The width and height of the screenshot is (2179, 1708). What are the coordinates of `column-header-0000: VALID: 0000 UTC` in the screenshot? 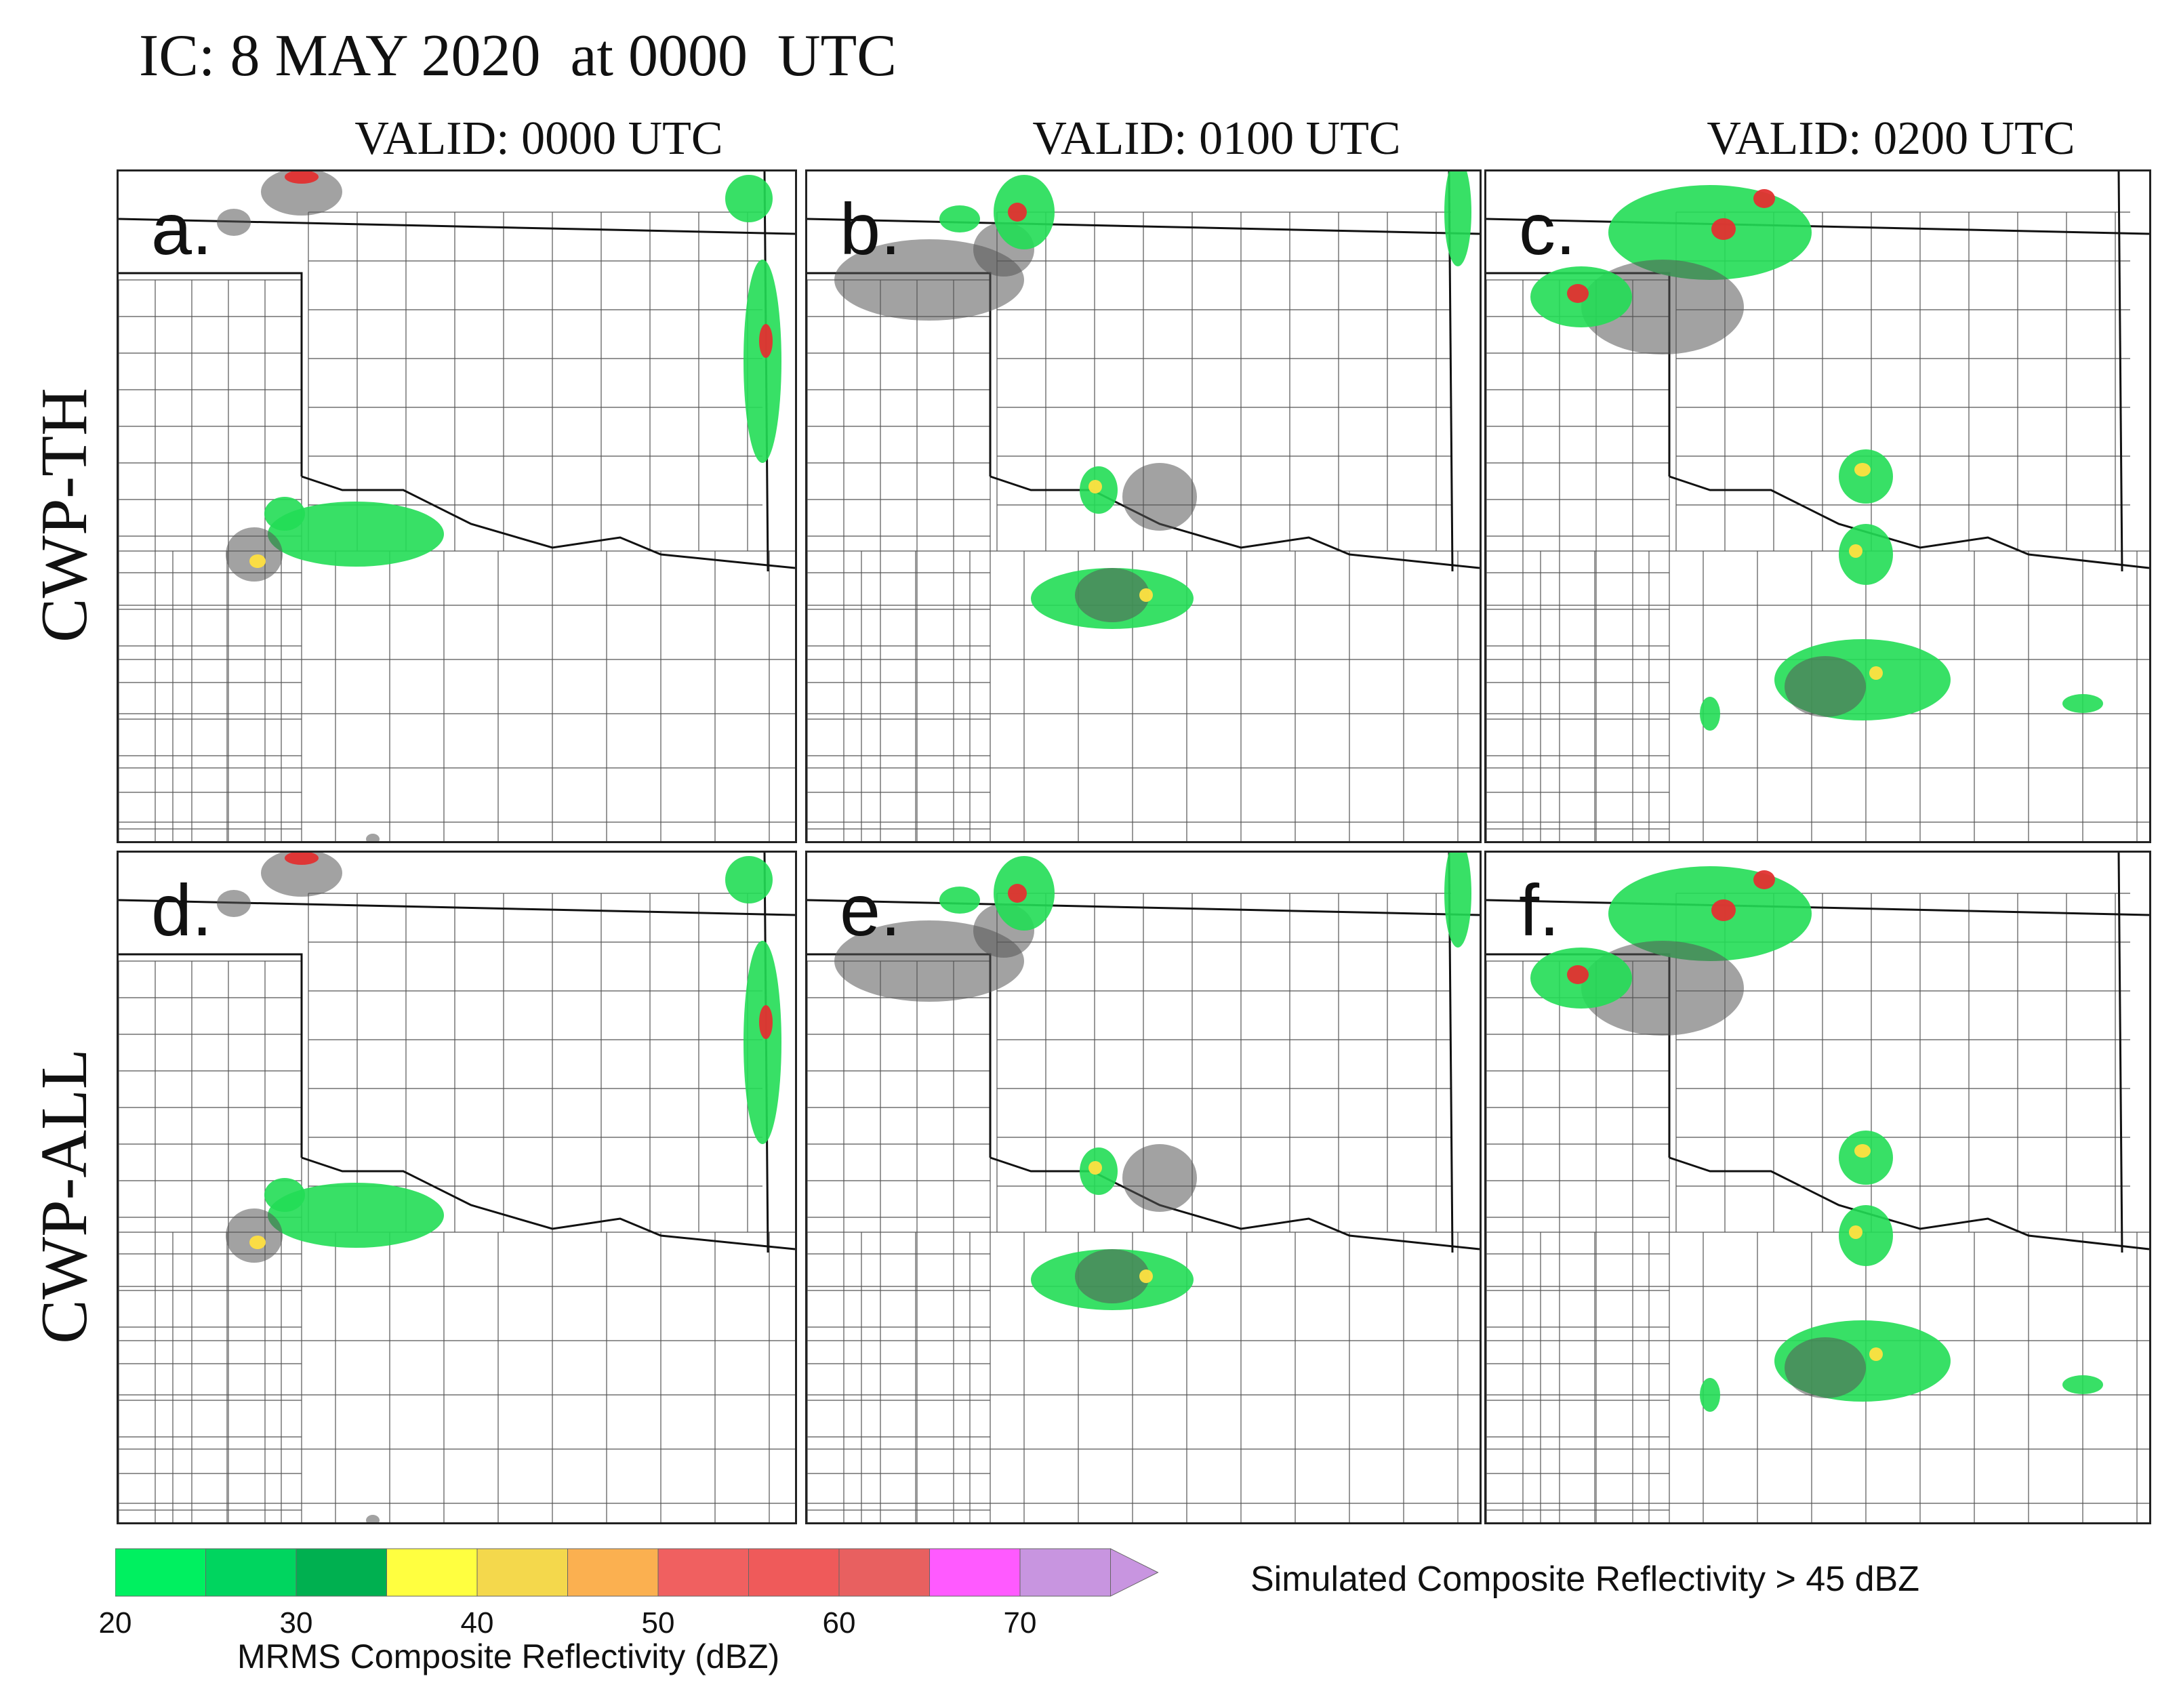 It's located at (538, 139).